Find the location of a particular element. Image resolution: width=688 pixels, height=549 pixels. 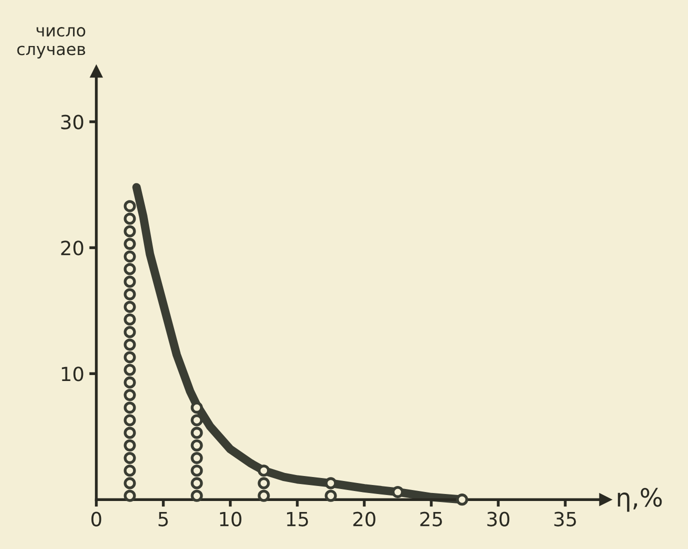

x-tick-label: 15 is located at coordinates (297, 519).